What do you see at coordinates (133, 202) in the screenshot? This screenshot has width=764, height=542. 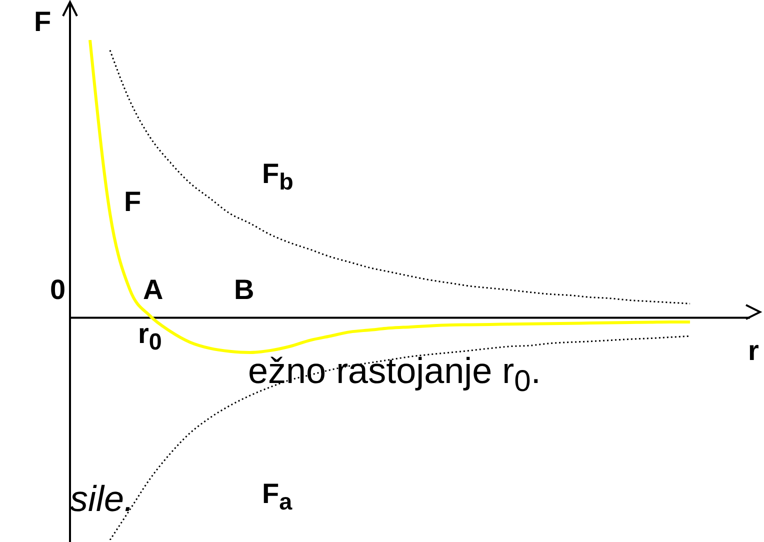 I see `series-label: F` at bounding box center [133, 202].